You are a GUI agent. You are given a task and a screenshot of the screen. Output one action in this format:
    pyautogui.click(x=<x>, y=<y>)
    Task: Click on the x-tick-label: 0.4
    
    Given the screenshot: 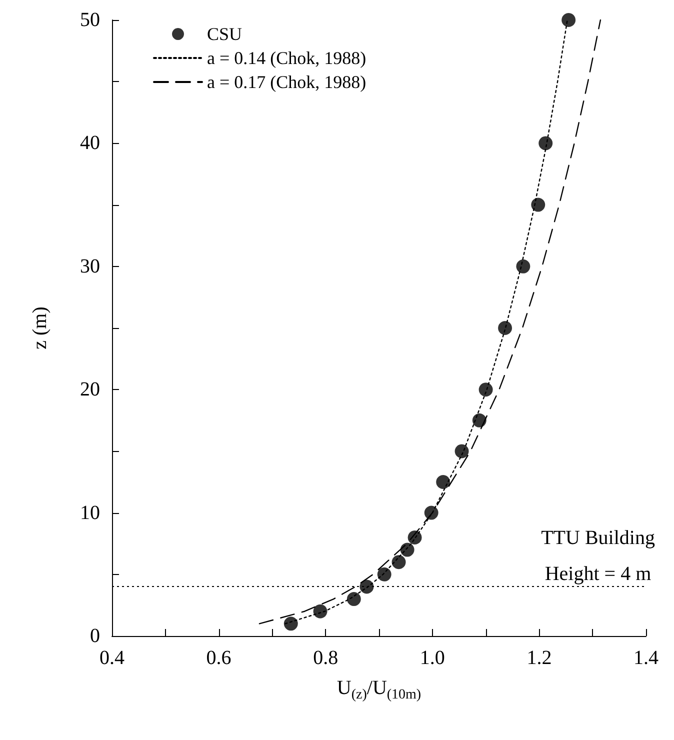 What is the action you would take?
    pyautogui.click(x=112, y=658)
    